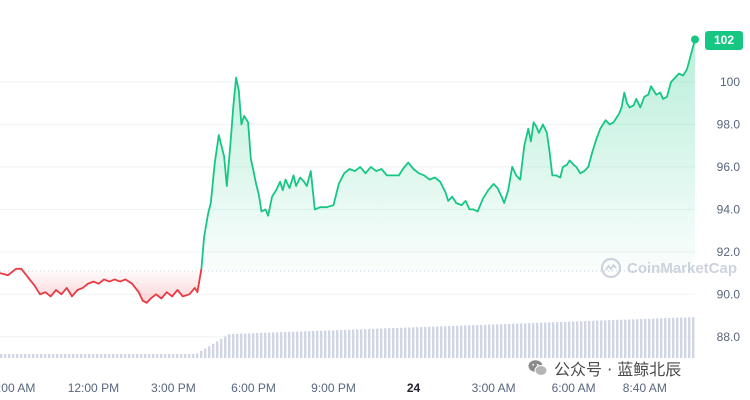 This screenshot has width=750, height=400. What do you see at coordinates (729, 294) in the screenshot?
I see `y-tick-label: 90.0` at bounding box center [729, 294].